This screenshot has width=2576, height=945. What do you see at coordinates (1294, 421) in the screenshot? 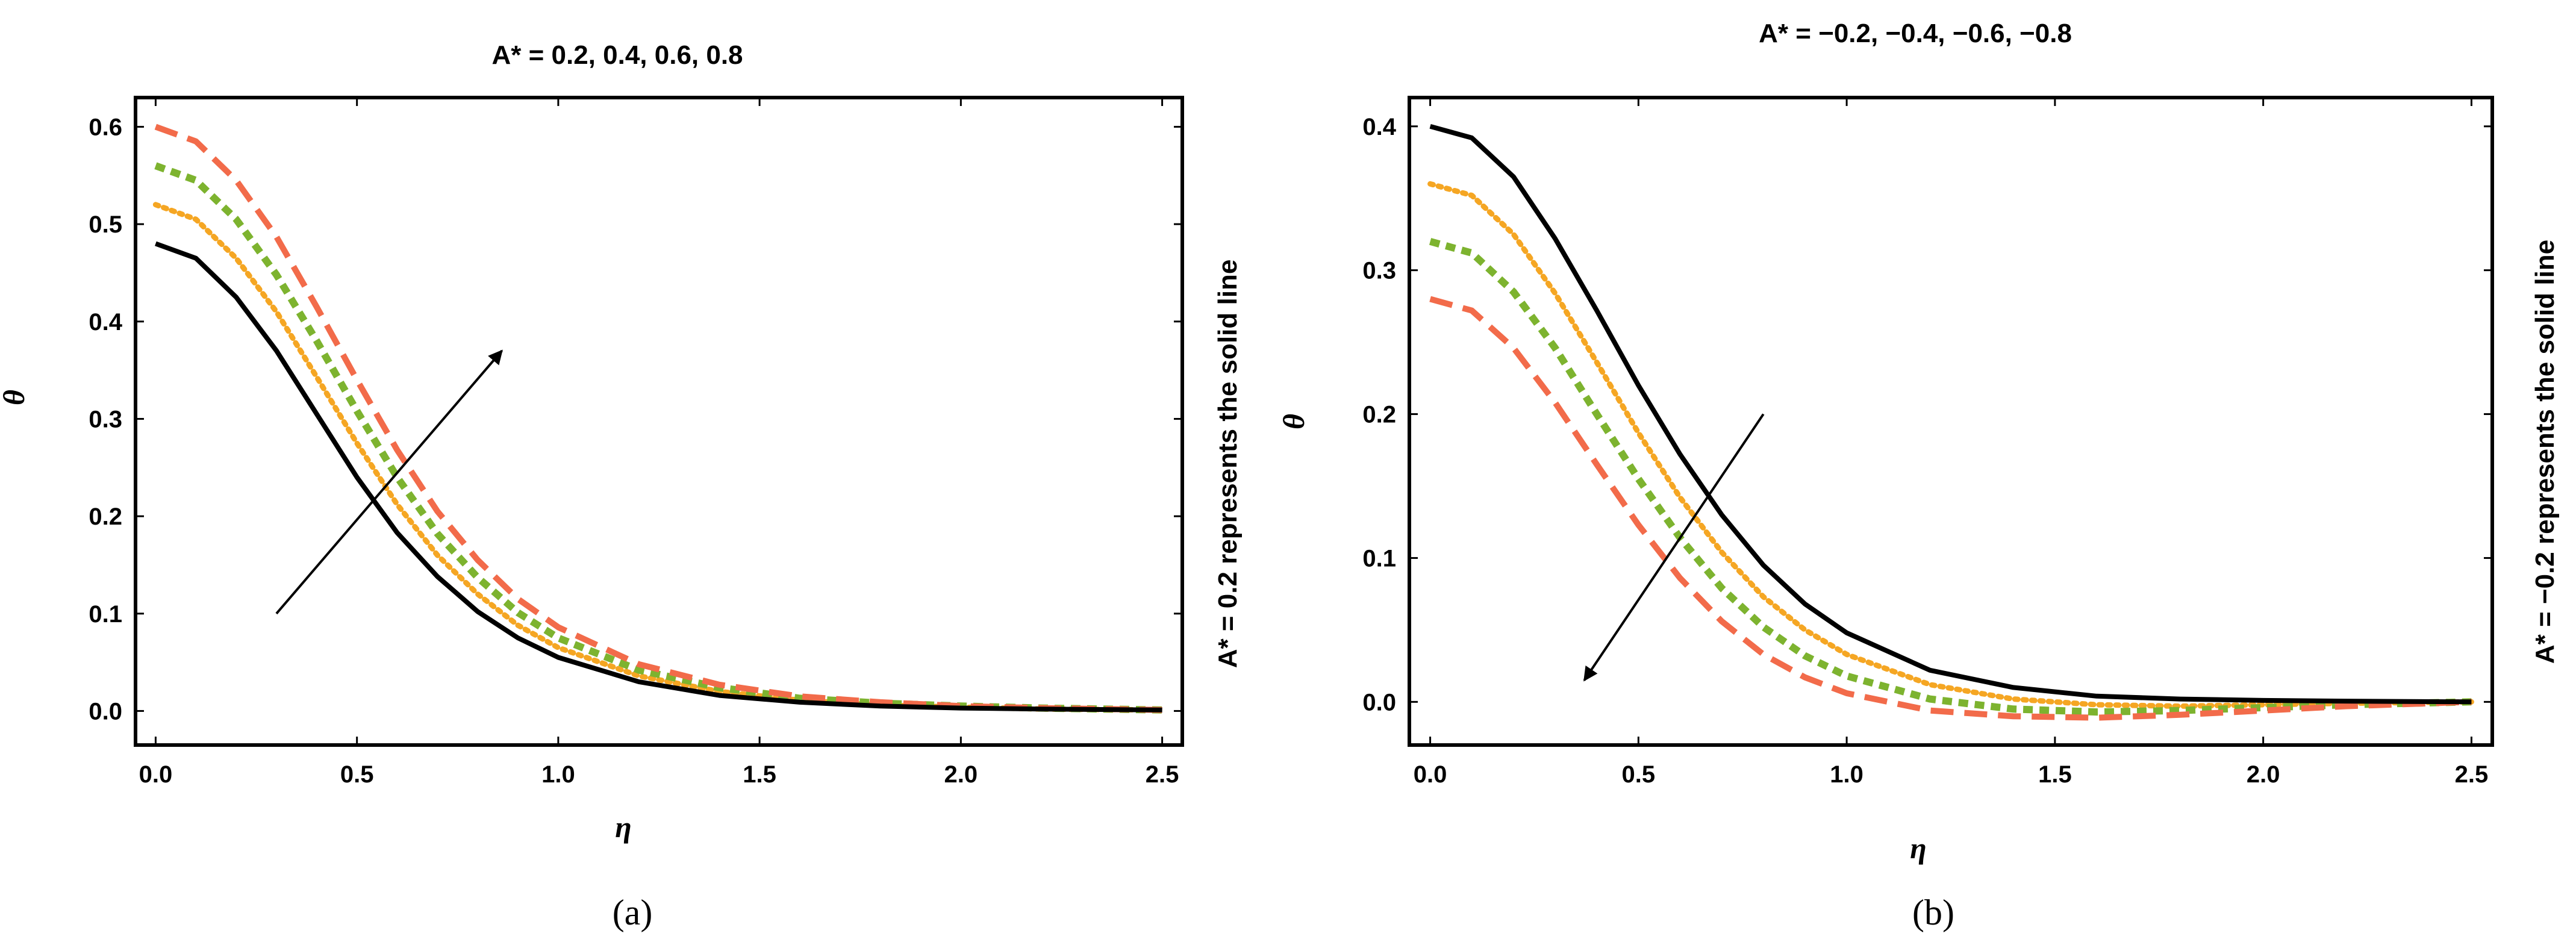
I see `panel-b-y-axis-label: θ` at bounding box center [1294, 421].